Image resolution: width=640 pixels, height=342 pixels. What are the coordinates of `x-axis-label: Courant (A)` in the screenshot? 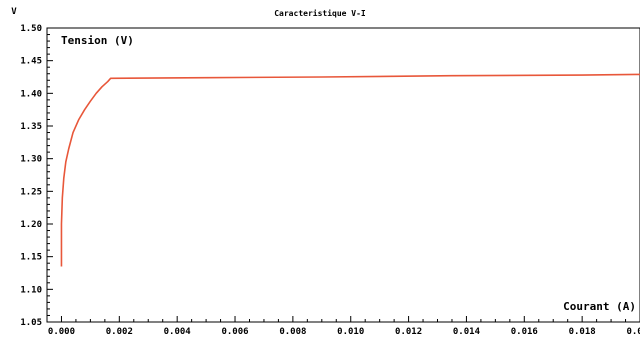 It's located at (599, 306).